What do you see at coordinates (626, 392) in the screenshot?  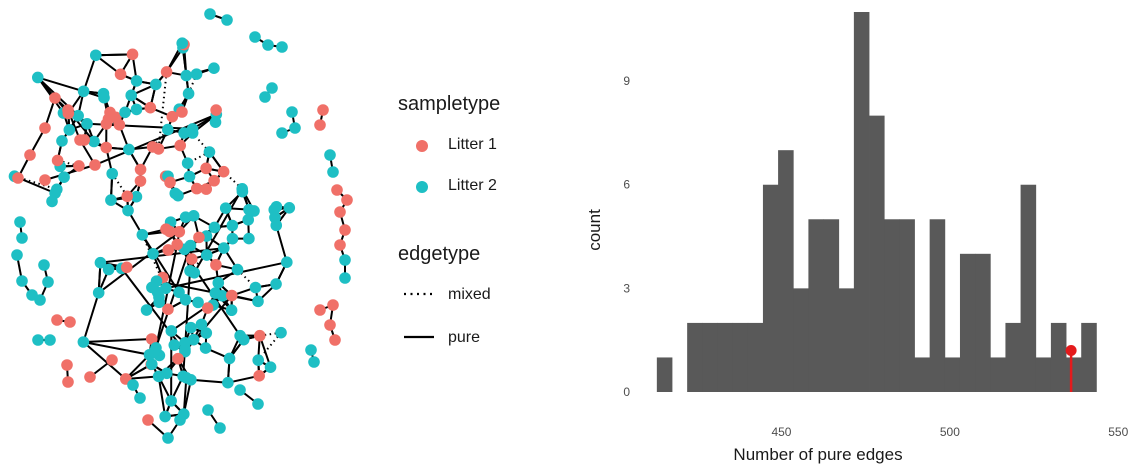 I see `y-tick-label: 0` at bounding box center [626, 392].